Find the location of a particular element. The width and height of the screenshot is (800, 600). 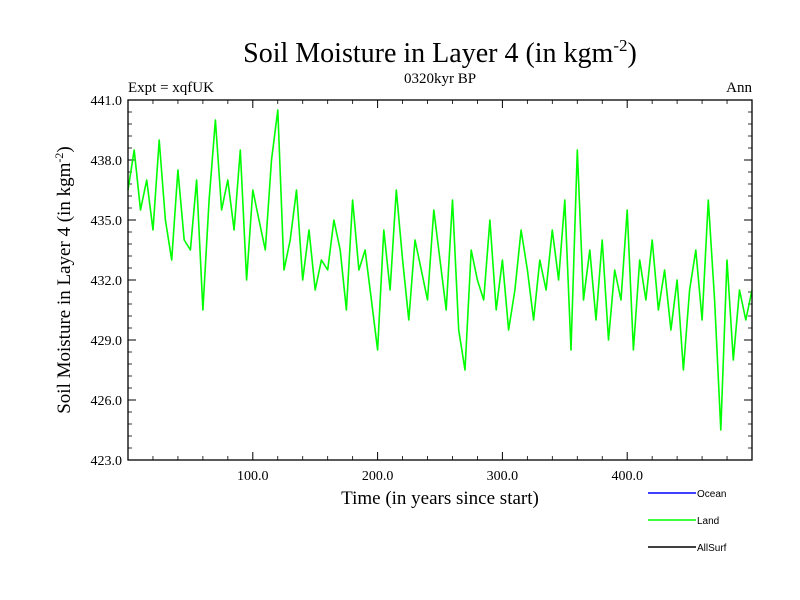

legend-label-ocean: Ocean is located at coordinates (711, 494).